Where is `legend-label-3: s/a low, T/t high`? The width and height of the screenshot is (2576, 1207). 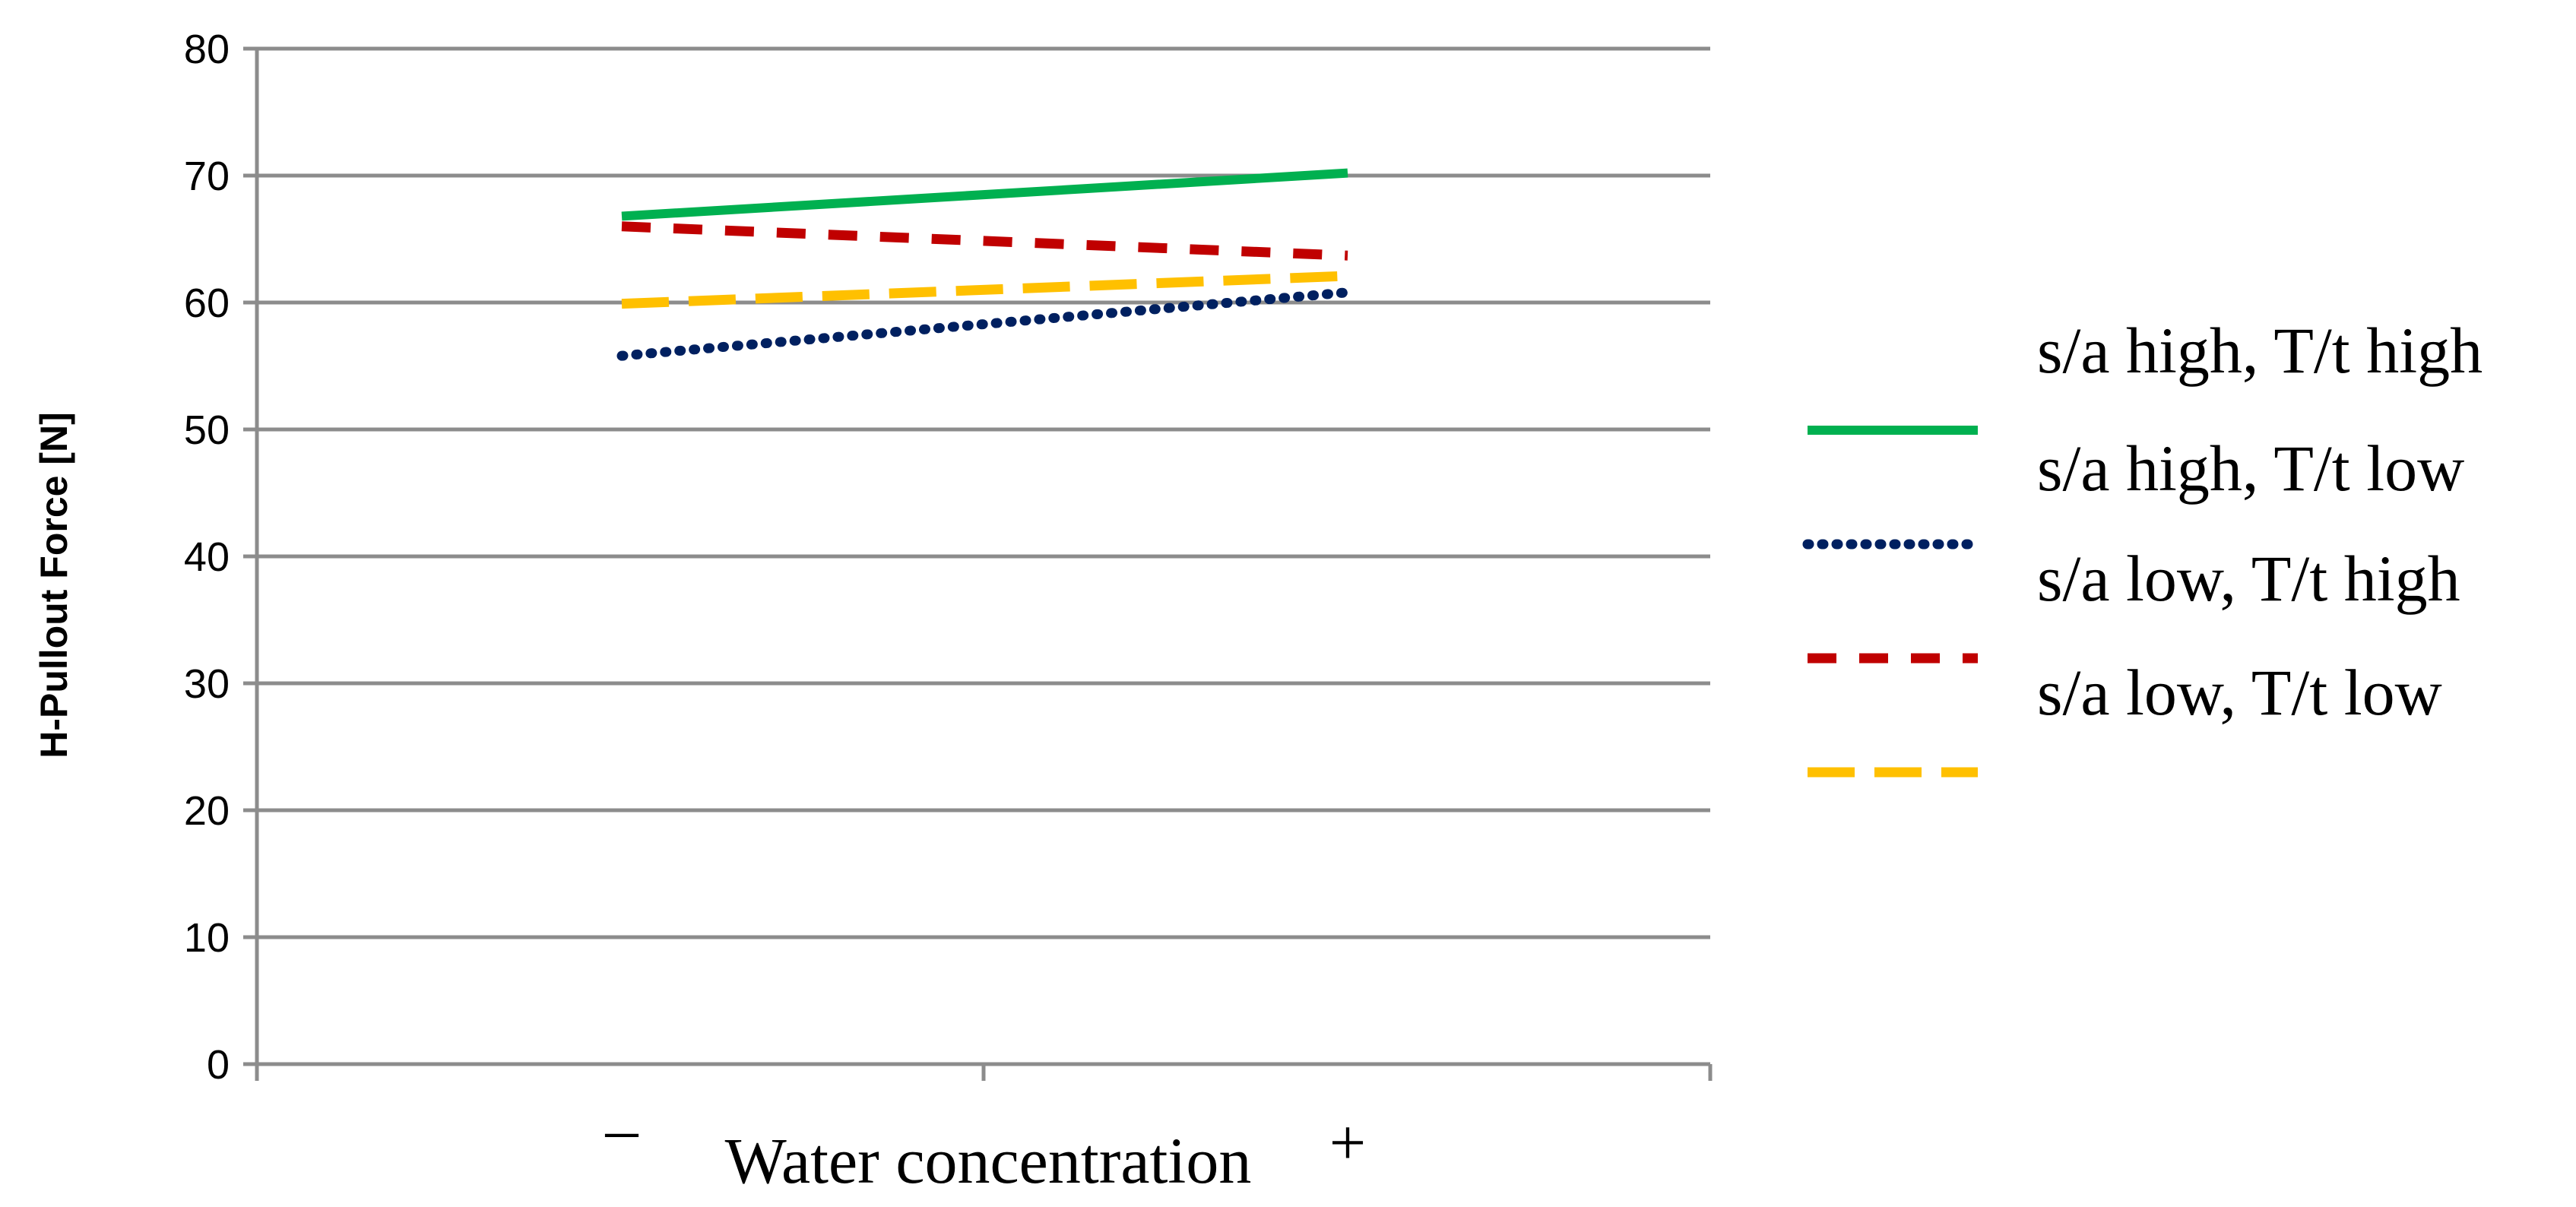 legend-label-3: s/a low, T/t high is located at coordinates (2248, 578).